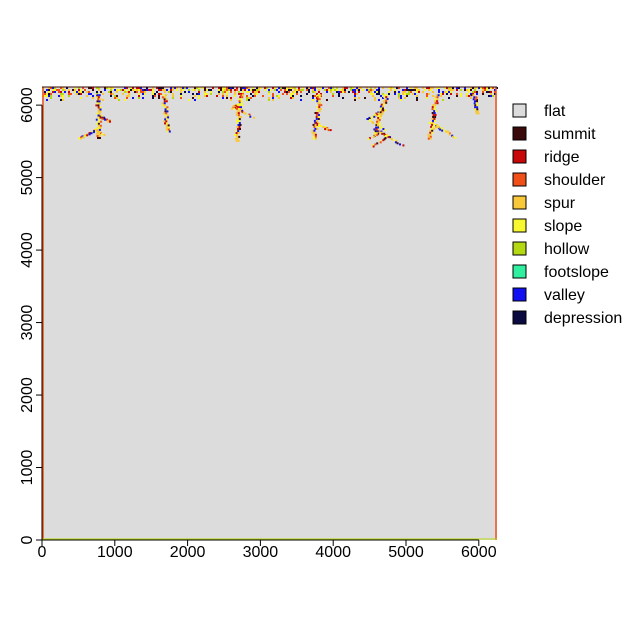 This screenshot has width=626, height=626. Describe the element at coordinates (27, 539) in the screenshot. I see `y-tick-label: 0` at that location.